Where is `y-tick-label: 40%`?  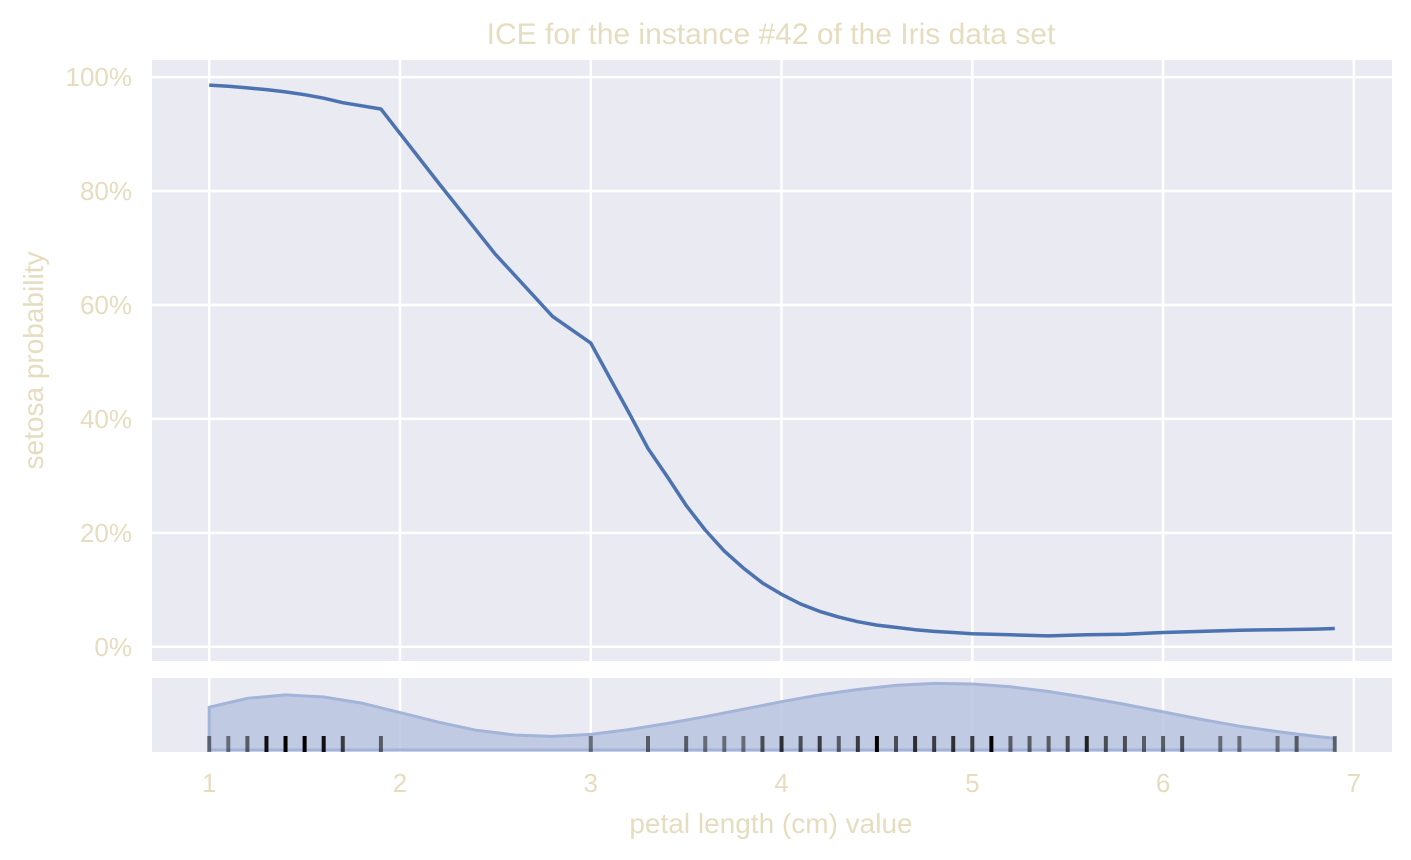
y-tick-label: 40% is located at coordinates (106, 419).